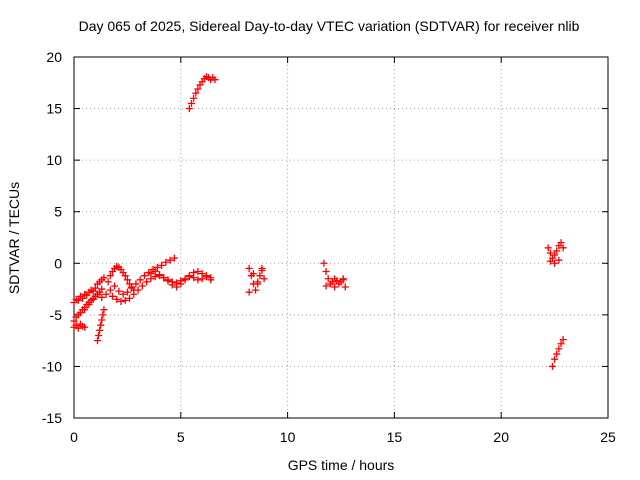 This screenshot has width=640, height=480. What do you see at coordinates (54, 57) in the screenshot?
I see `y-tick-label: 20` at bounding box center [54, 57].